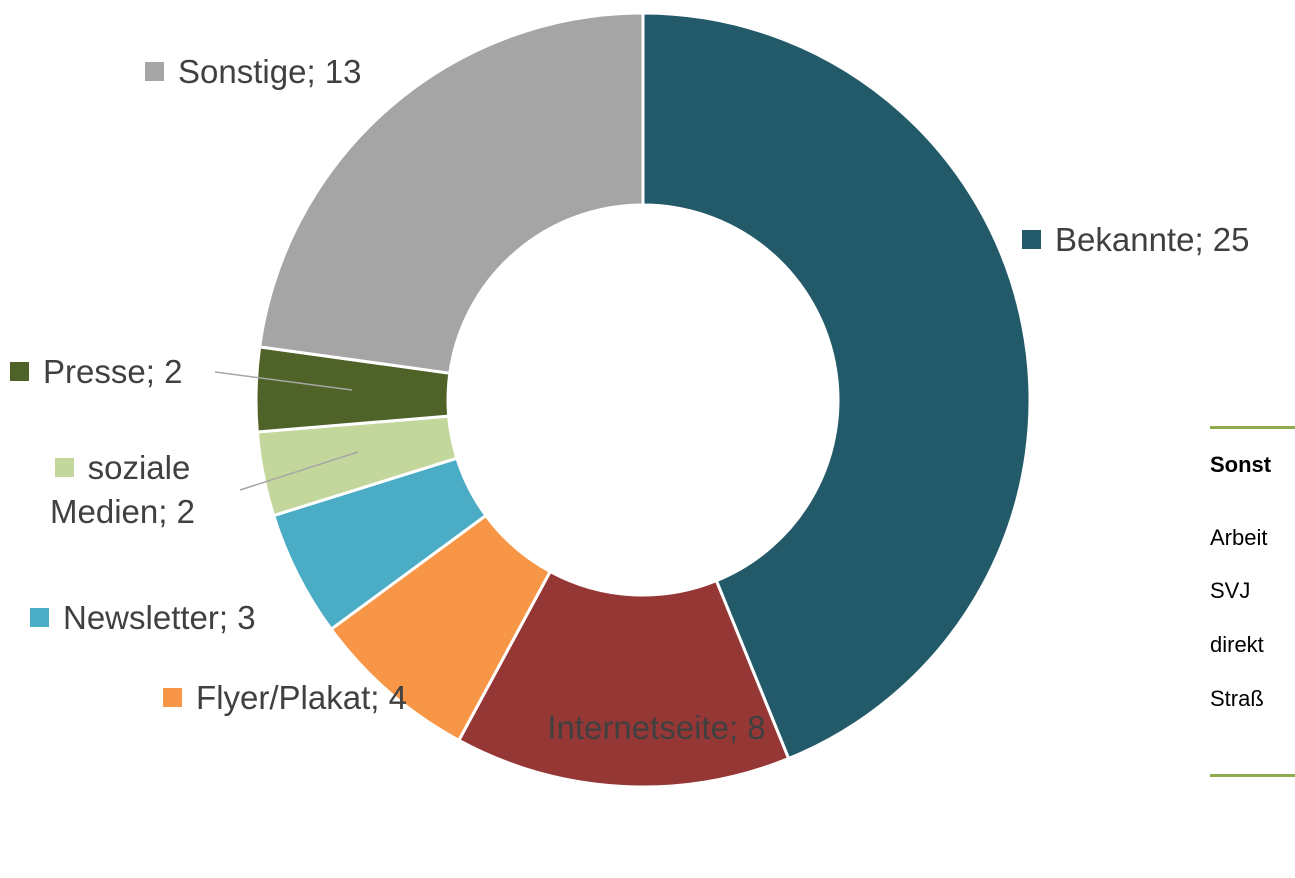  I want to click on table-row: Arbeit, so click(1239, 537).